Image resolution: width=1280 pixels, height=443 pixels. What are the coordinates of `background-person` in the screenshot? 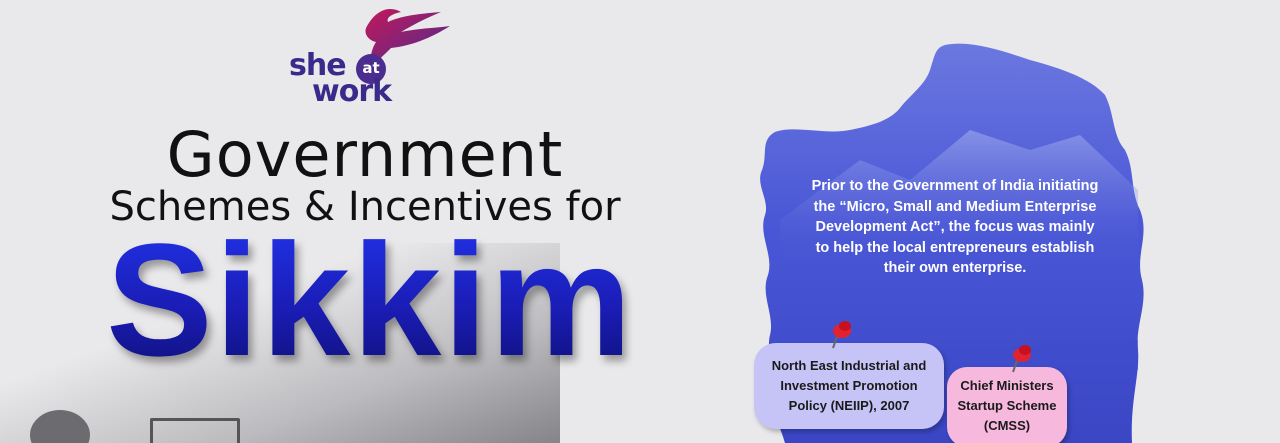 It's located at (60, 426).